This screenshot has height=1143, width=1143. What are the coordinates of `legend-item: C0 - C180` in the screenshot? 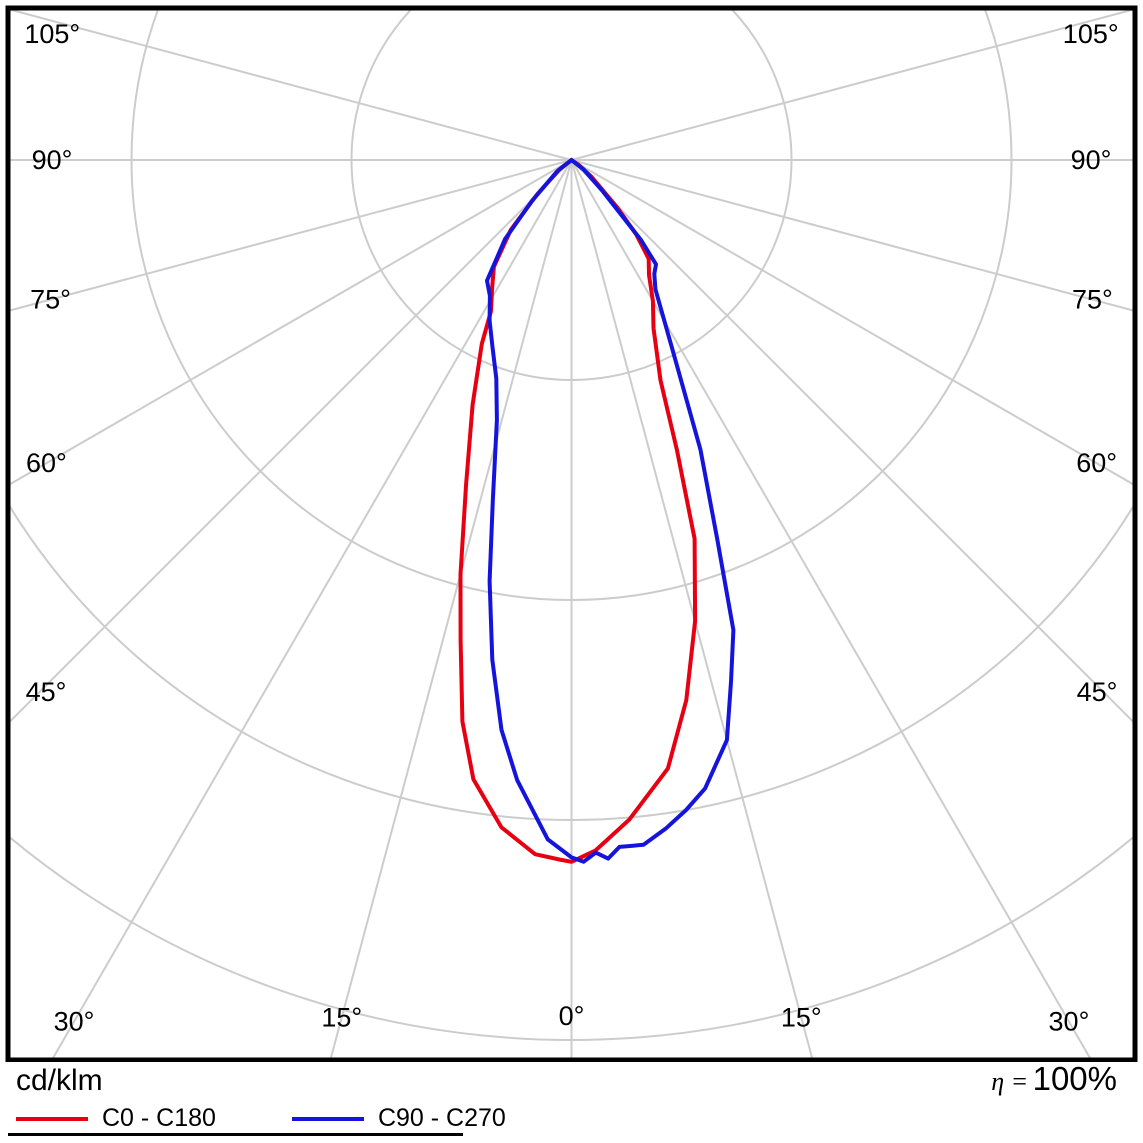 It's located at (116, 1118).